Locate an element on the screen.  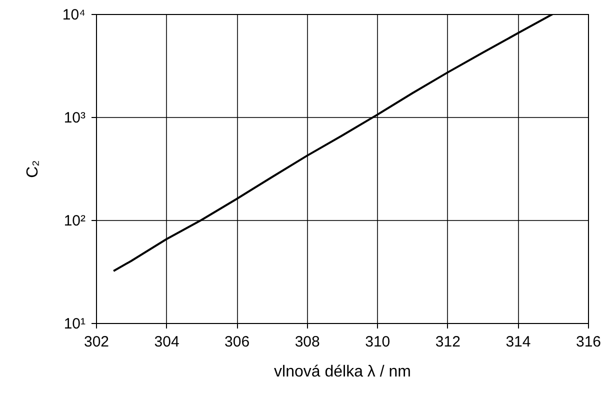
y-tick-label: 10⁴ is located at coordinates (74, 15).